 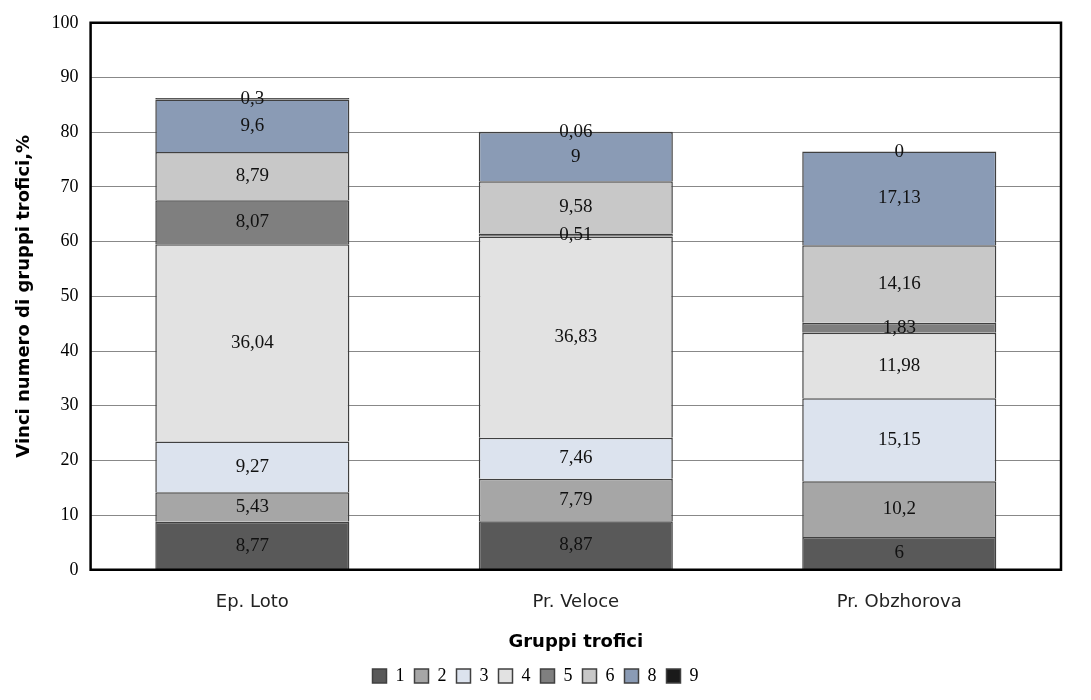 What do you see at coordinates (576, 544) in the screenshot?
I see `data-label: 8,87` at bounding box center [576, 544].